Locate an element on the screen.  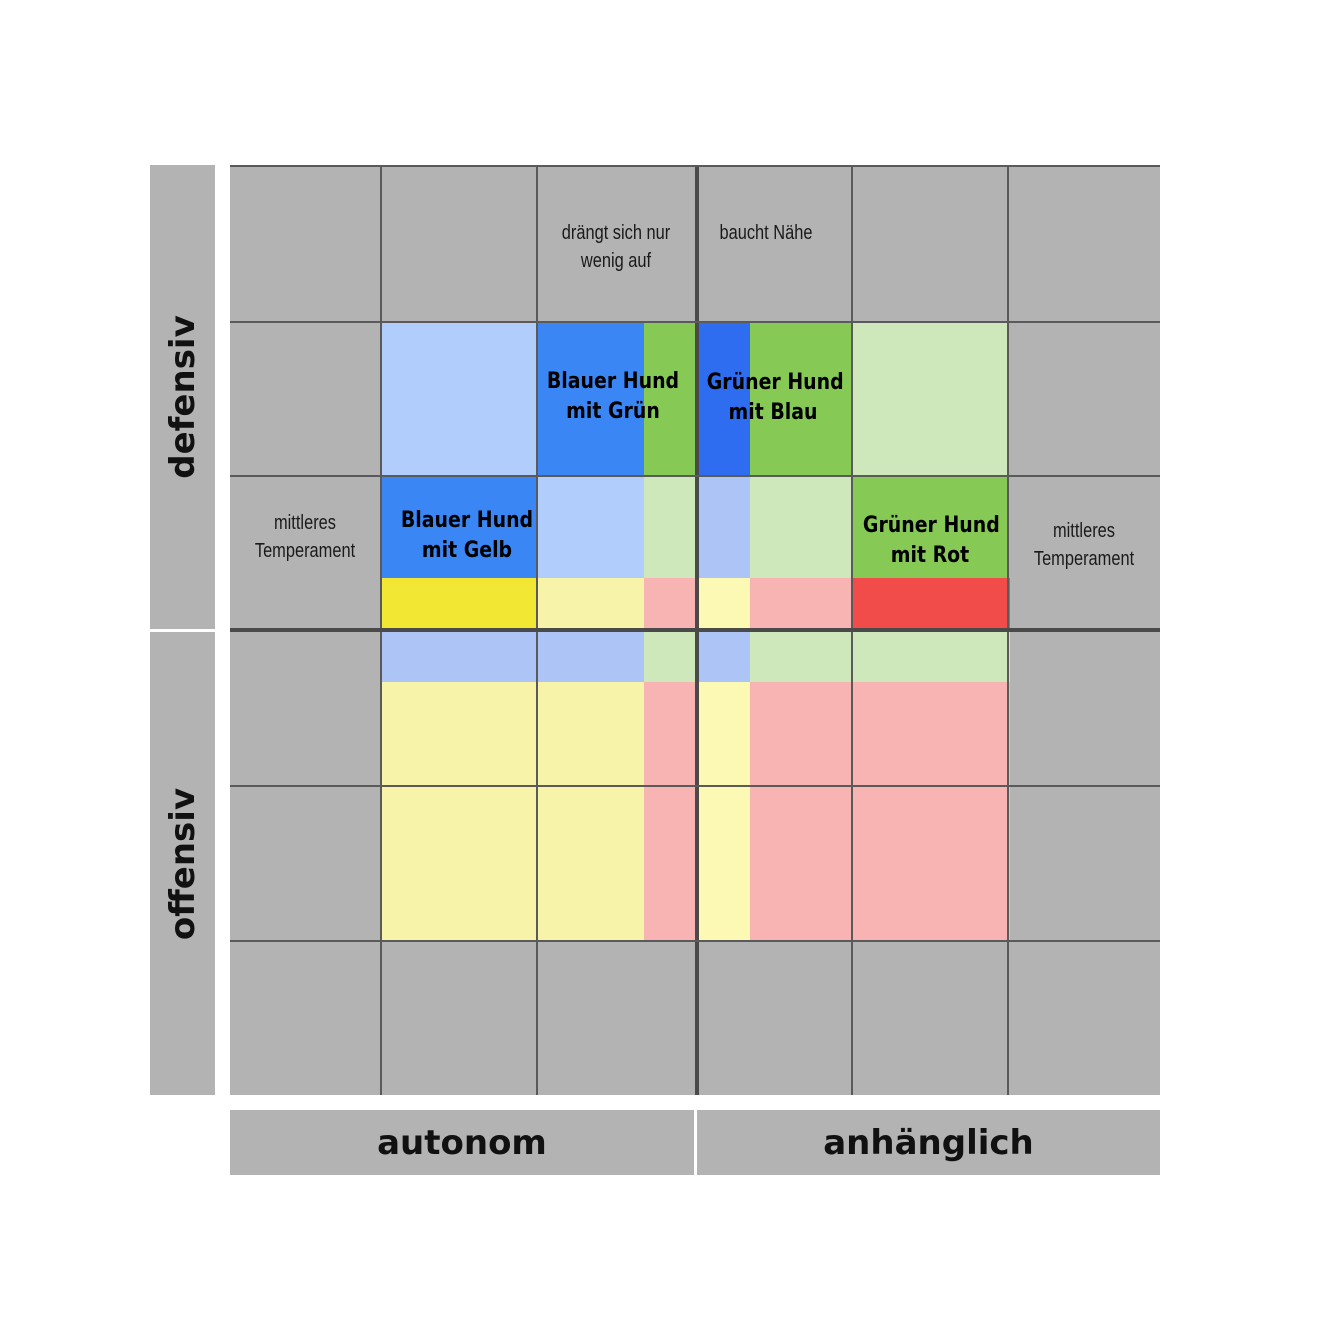
grid-center-line is located at coordinates (695, 630).